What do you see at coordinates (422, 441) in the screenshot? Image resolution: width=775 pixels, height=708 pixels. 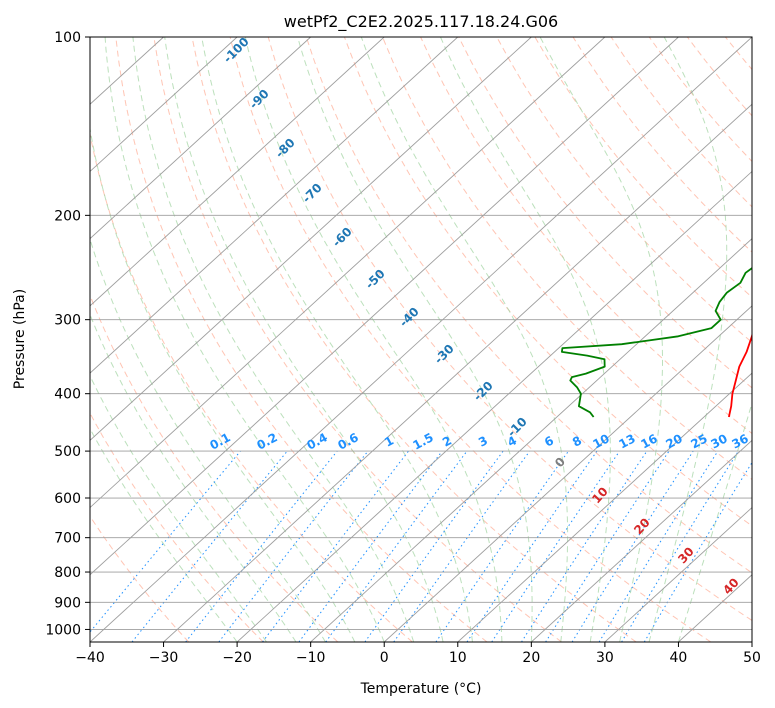 I see `mixing-ratio-label: 1.5` at bounding box center [422, 441].